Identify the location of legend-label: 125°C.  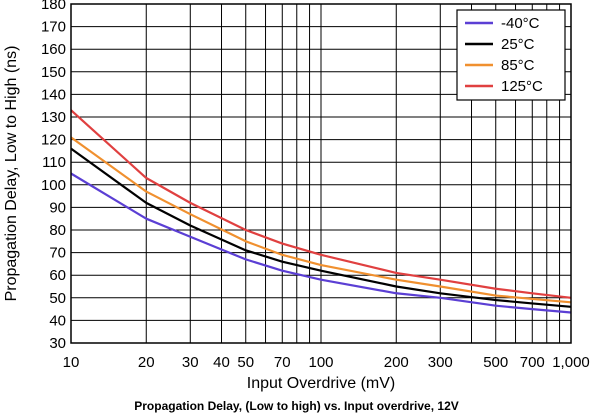
(522, 86).